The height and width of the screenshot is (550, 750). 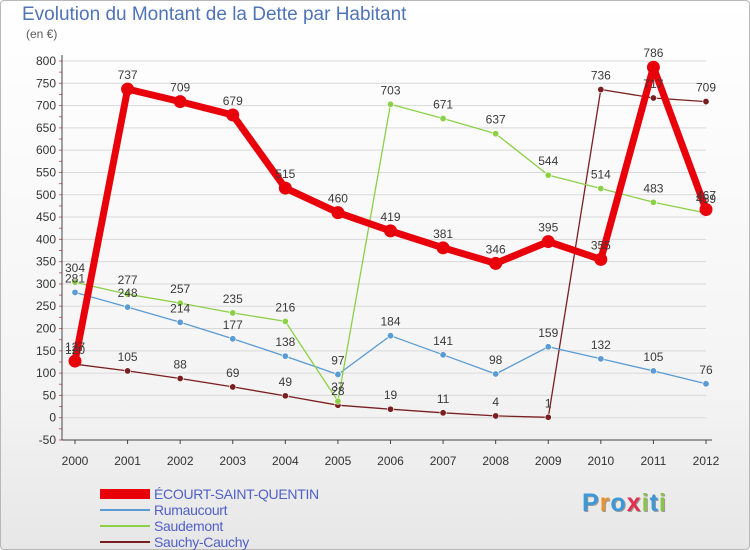 What do you see at coordinates (201, 542) in the screenshot?
I see `legend-label-sauchy-cauchy: Sauchy-Cauchy` at bounding box center [201, 542].